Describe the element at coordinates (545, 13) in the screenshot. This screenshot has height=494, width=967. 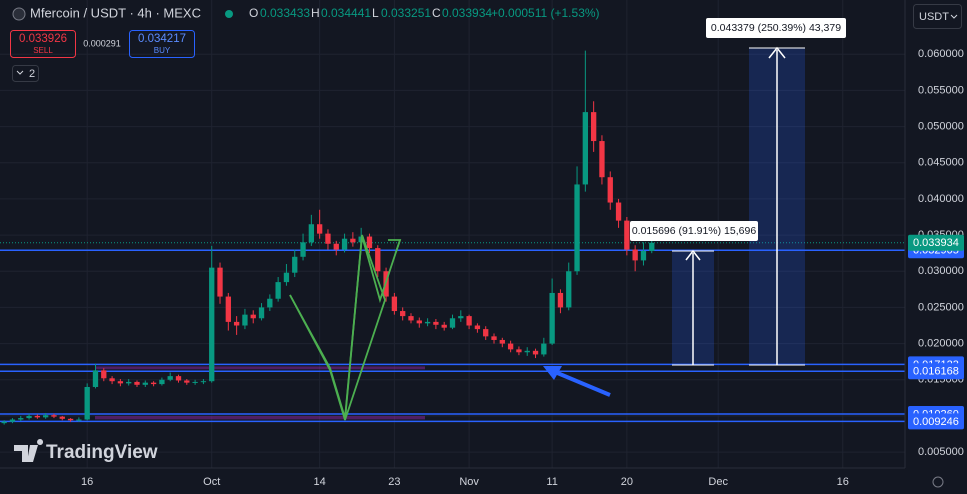
I see `ohlc-change: +0.000511 (+1.53%)` at that location.